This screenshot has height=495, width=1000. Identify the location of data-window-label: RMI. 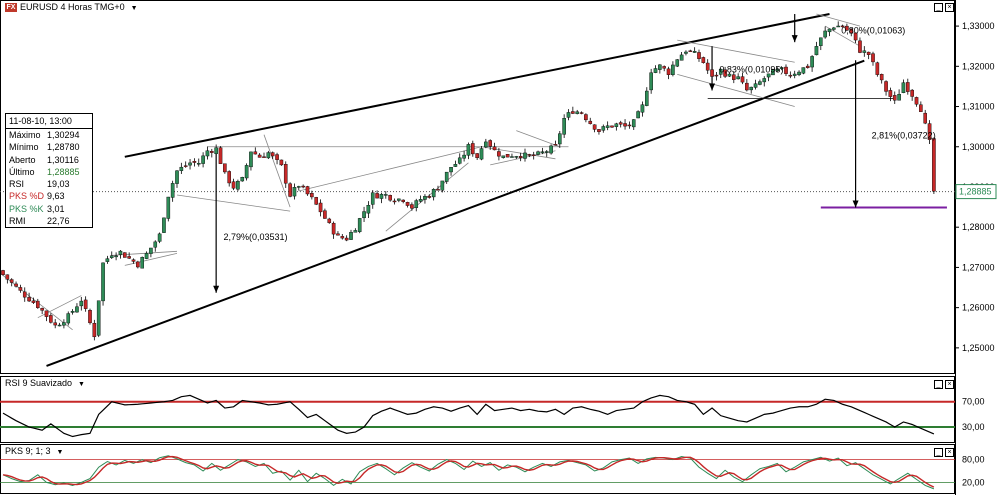
(17, 221).